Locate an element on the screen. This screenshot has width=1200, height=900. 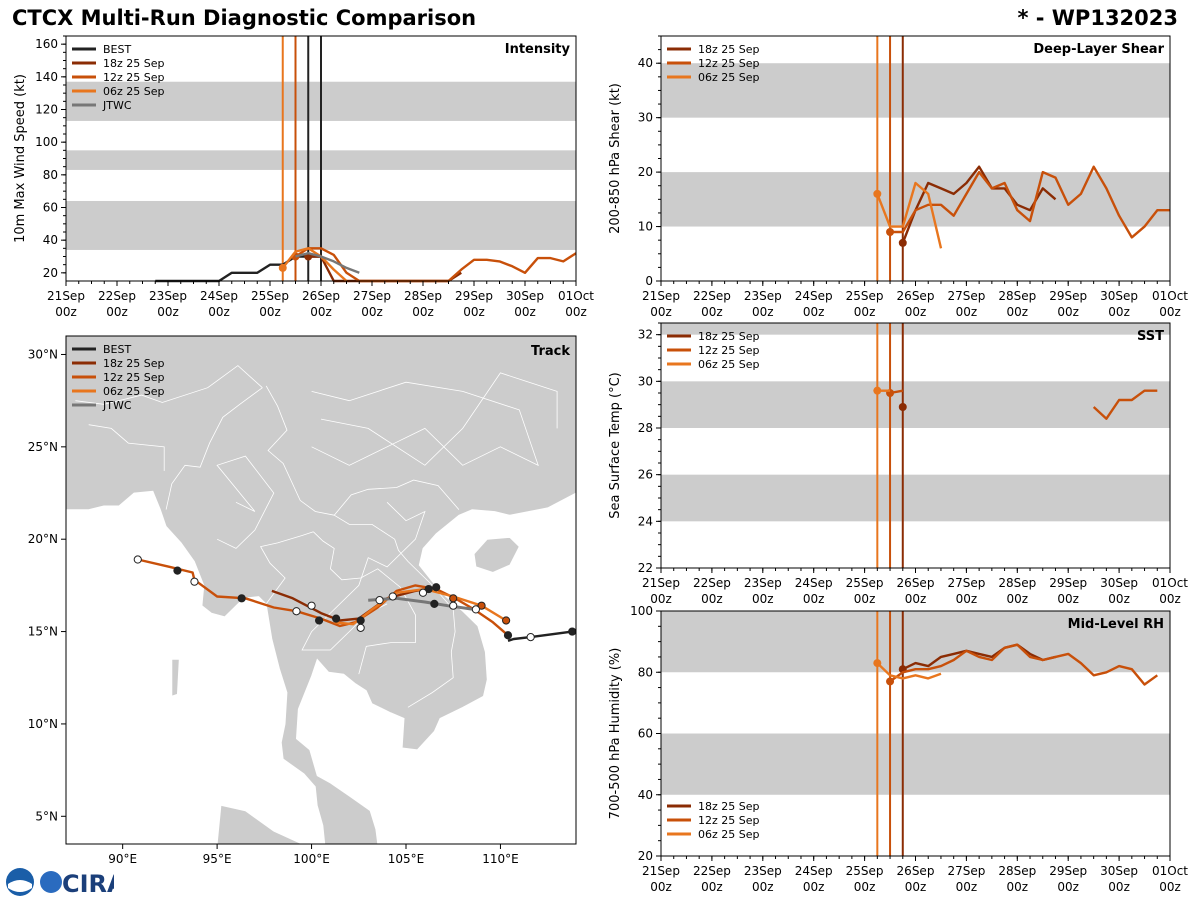
rh-xtick-date: 22Sep is located at coordinates (712, 871).